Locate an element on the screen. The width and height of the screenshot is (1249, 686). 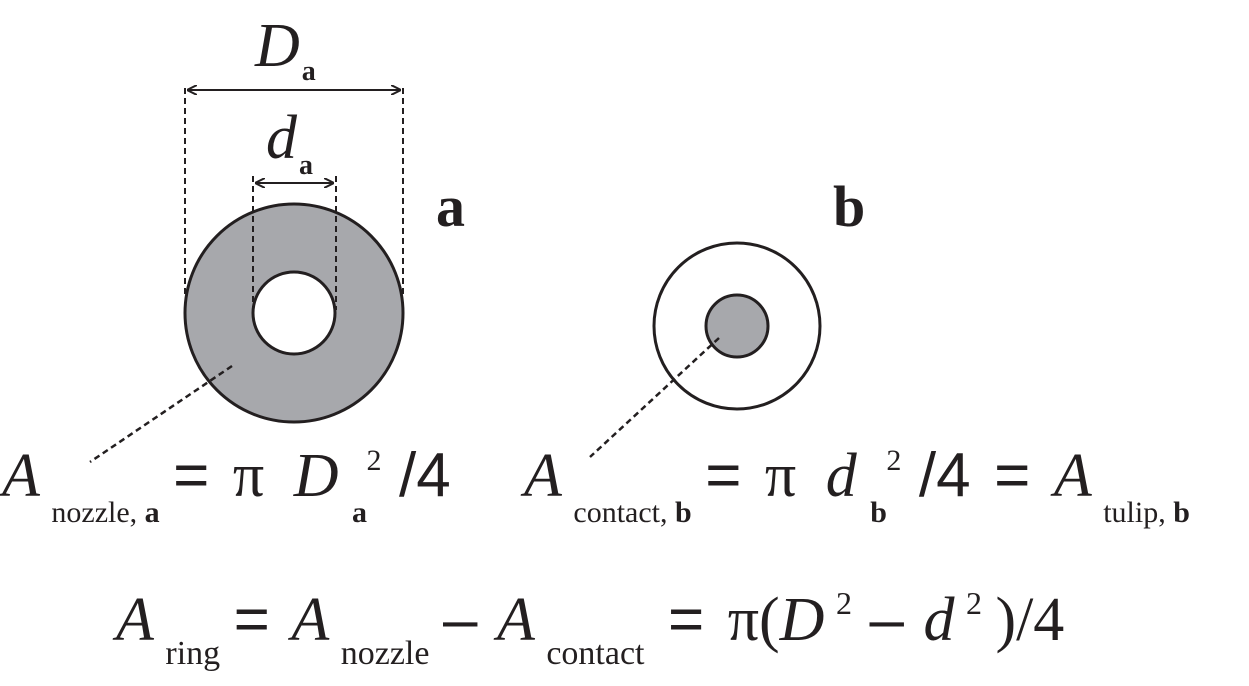
outer-diameter-label: Da is located at coordinates (285, 49).